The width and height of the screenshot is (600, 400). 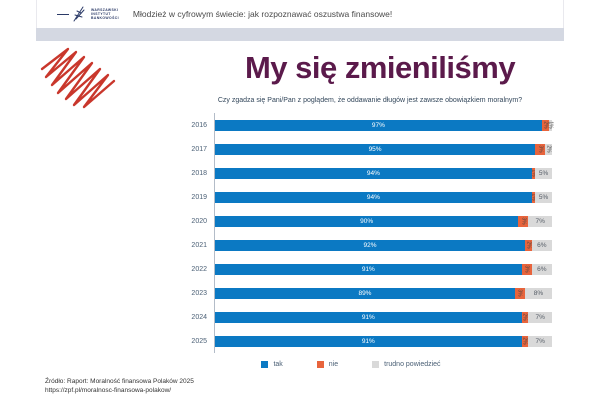 I want to click on legend-item-trudno-powiedzieć: trudno powiedzieć, so click(x=406, y=364).